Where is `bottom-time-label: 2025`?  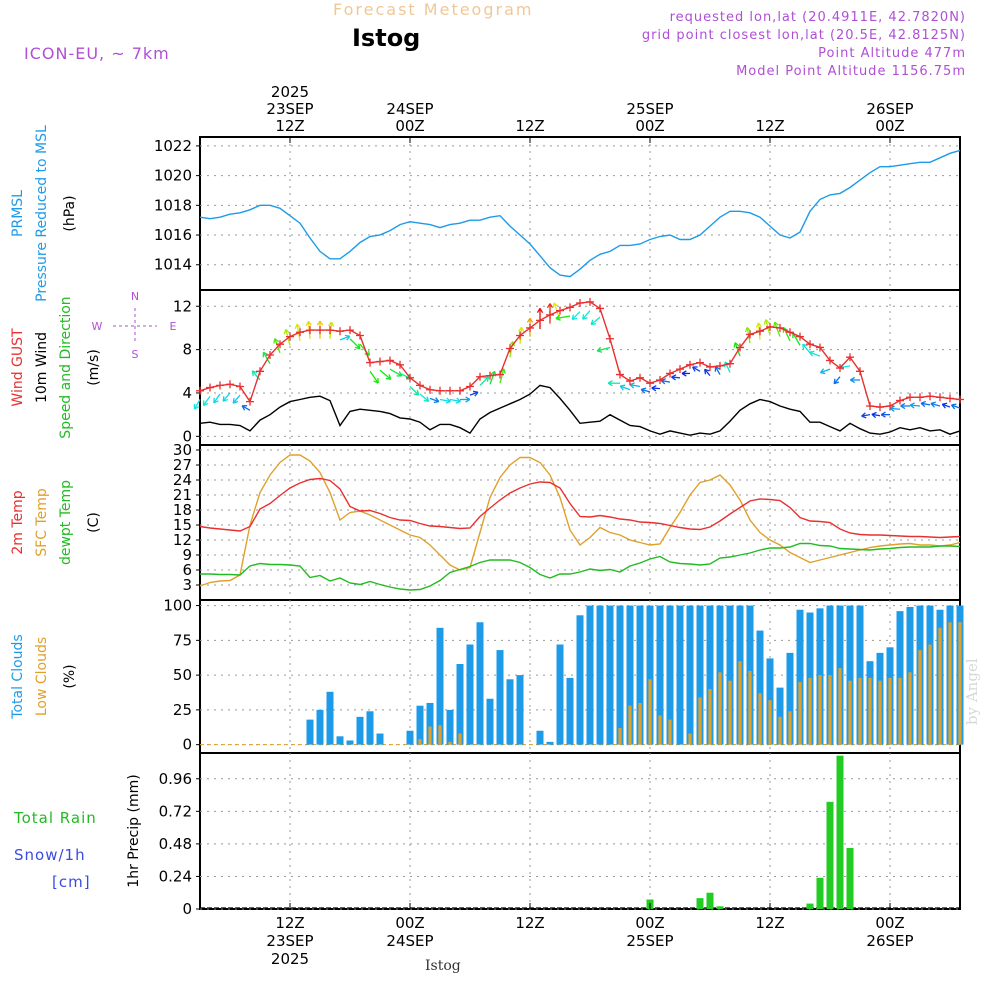
bottom-time-label: 2025 is located at coordinates (290, 959).